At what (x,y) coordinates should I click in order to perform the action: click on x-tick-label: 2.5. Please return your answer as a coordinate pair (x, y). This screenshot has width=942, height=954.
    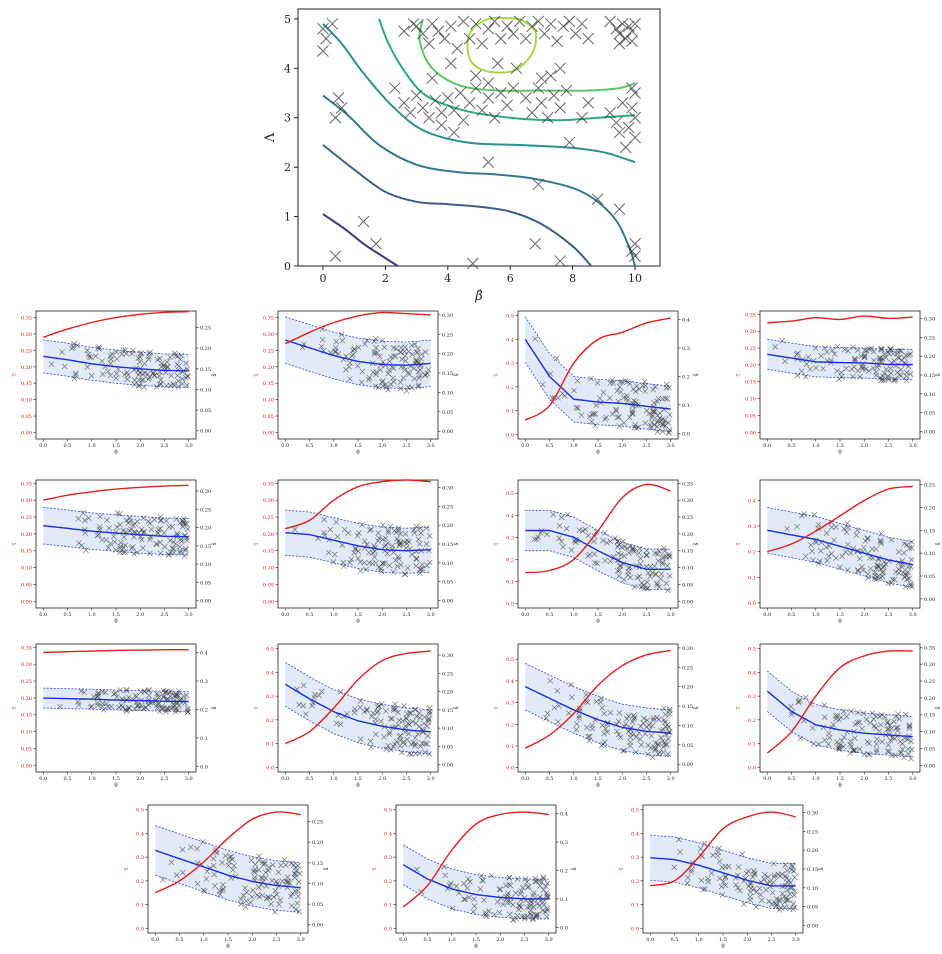
    Looking at the image, I should click on (407, 446).